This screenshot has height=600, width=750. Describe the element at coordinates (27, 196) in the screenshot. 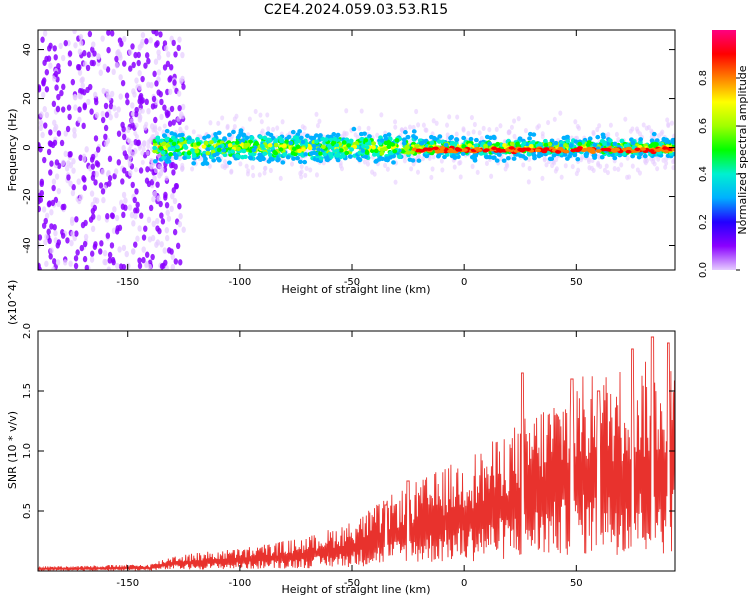

I see `y-tick-label: -20` at that location.